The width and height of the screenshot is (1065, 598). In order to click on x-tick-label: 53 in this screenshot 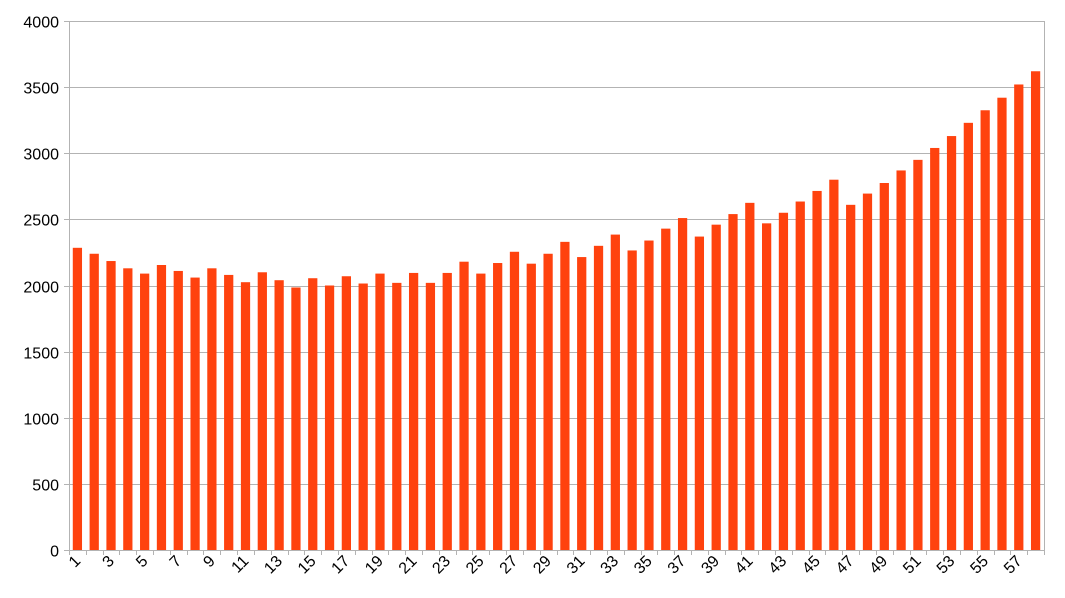, I will do `click(946, 565)`.